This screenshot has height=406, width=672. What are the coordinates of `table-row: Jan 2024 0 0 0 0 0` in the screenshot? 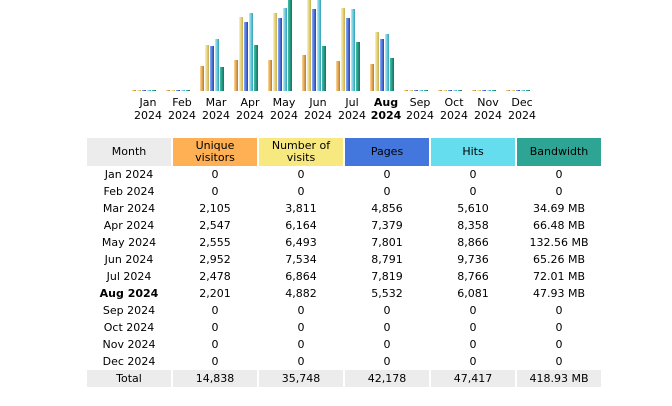 It's located at (344, 174).